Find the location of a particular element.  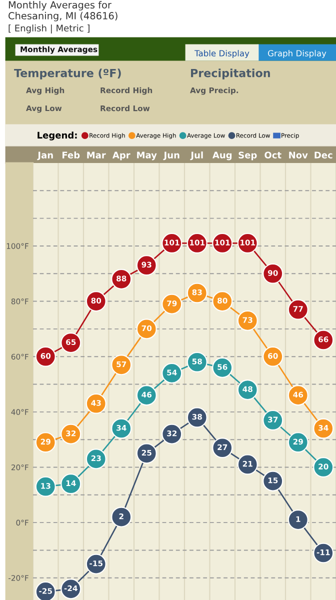

x-tick-label: Sep is located at coordinates (247, 156).